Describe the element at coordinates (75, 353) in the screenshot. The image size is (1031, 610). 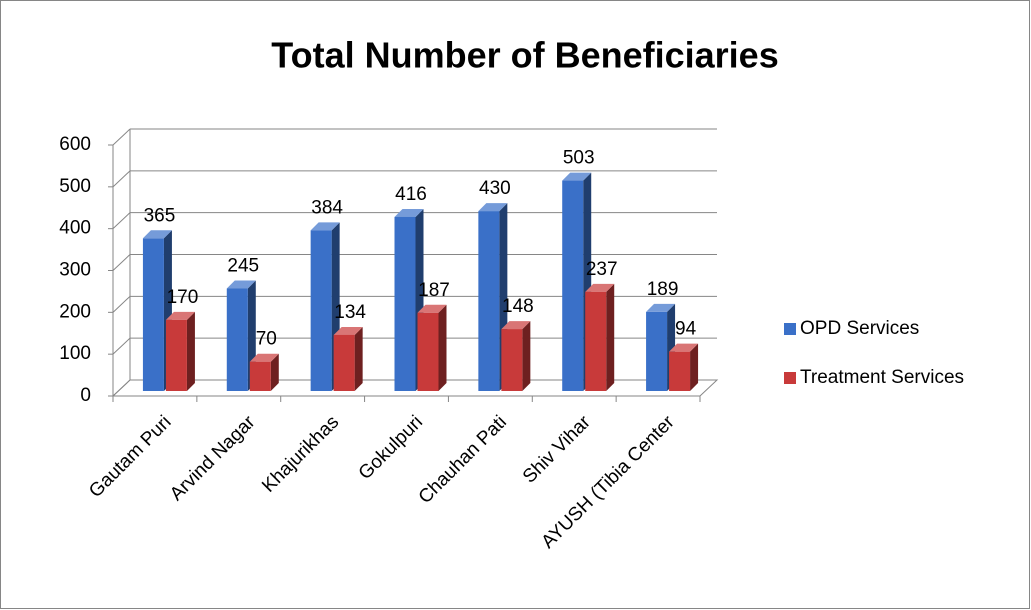
I see `y-tick-label: 100` at that location.